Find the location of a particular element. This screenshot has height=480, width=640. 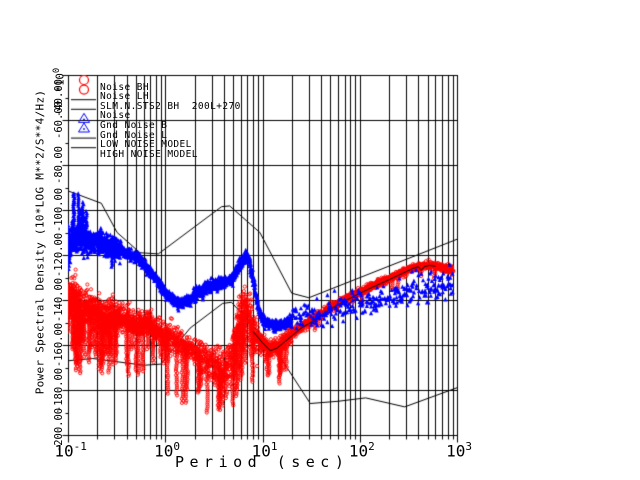

x-tick-label: 10¹ is located at coordinates (265, 450).